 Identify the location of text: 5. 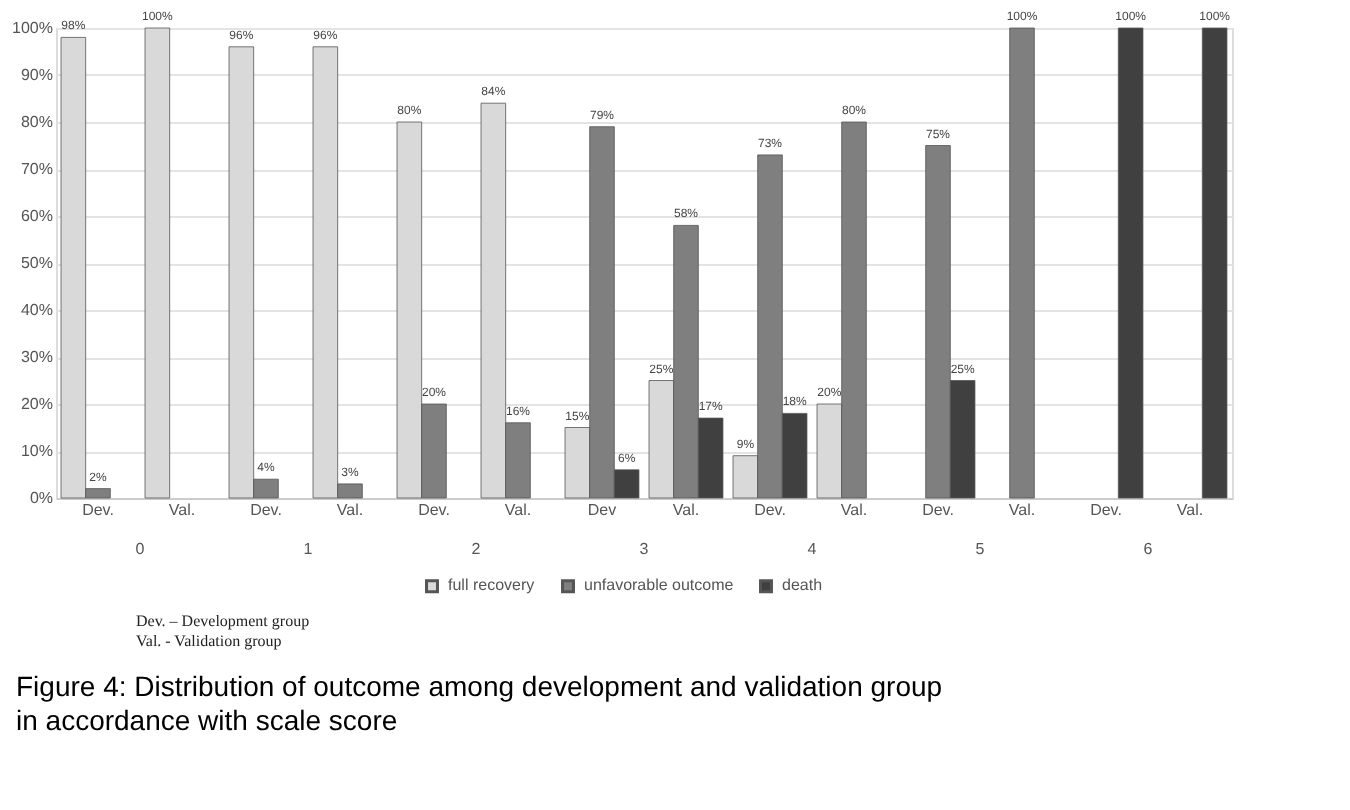
(980, 549).